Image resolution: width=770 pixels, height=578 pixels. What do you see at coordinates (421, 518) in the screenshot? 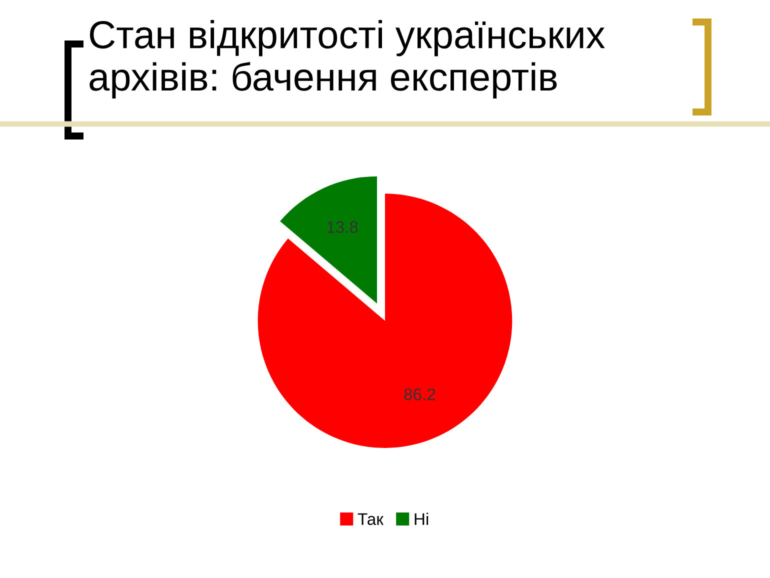
I see `legend-label: Ні` at bounding box center [421, 518].